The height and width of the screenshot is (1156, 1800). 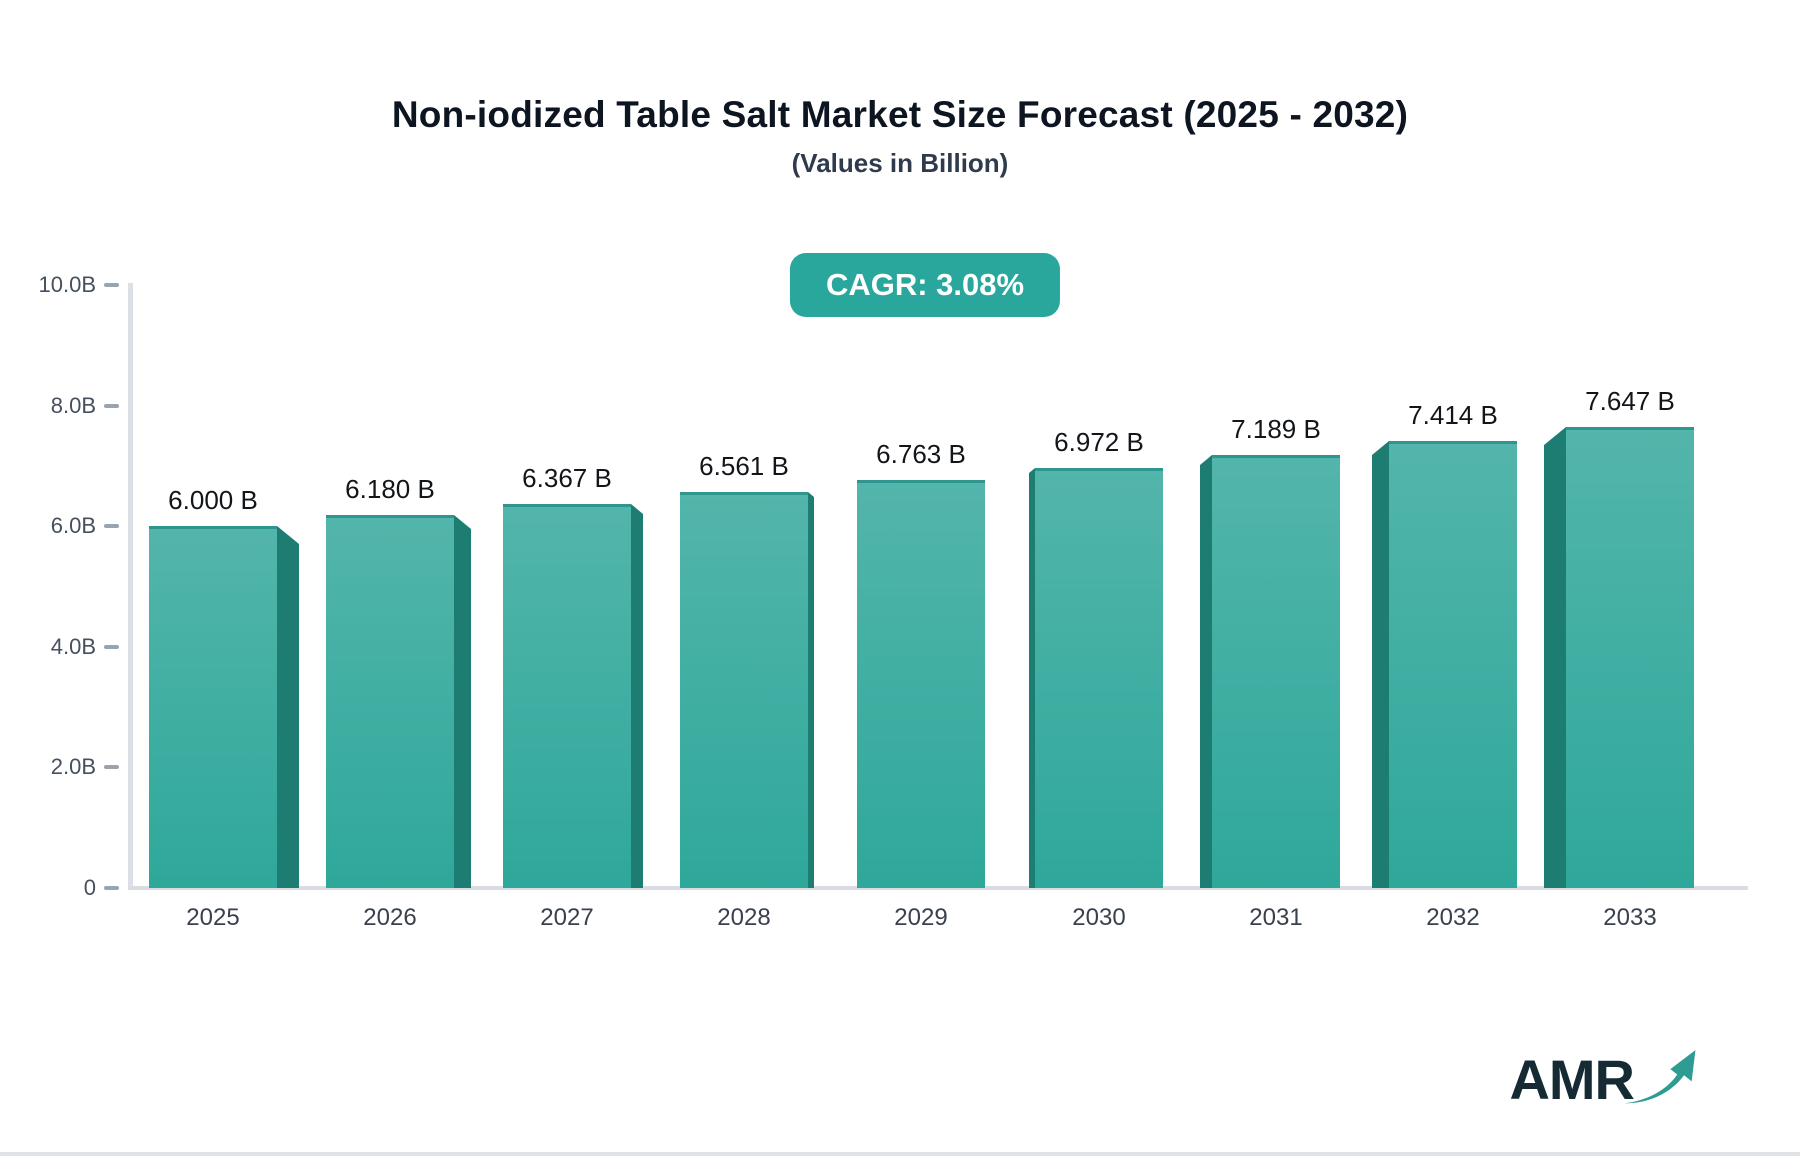 I want to click on bar-value-label-2032: 7.414 B, so click(x=1453, y=415).